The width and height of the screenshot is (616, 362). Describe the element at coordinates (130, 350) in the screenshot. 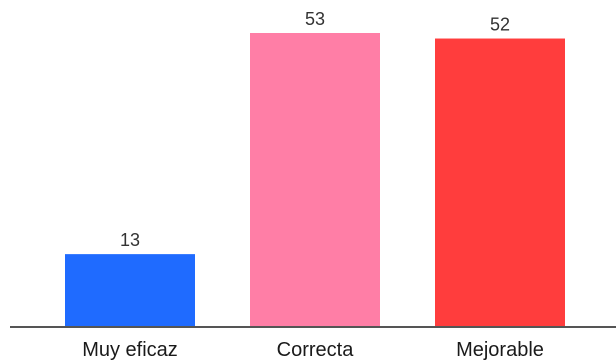

I see `x-tick-label-muy-eficaz: Muy eficaz` at that location.